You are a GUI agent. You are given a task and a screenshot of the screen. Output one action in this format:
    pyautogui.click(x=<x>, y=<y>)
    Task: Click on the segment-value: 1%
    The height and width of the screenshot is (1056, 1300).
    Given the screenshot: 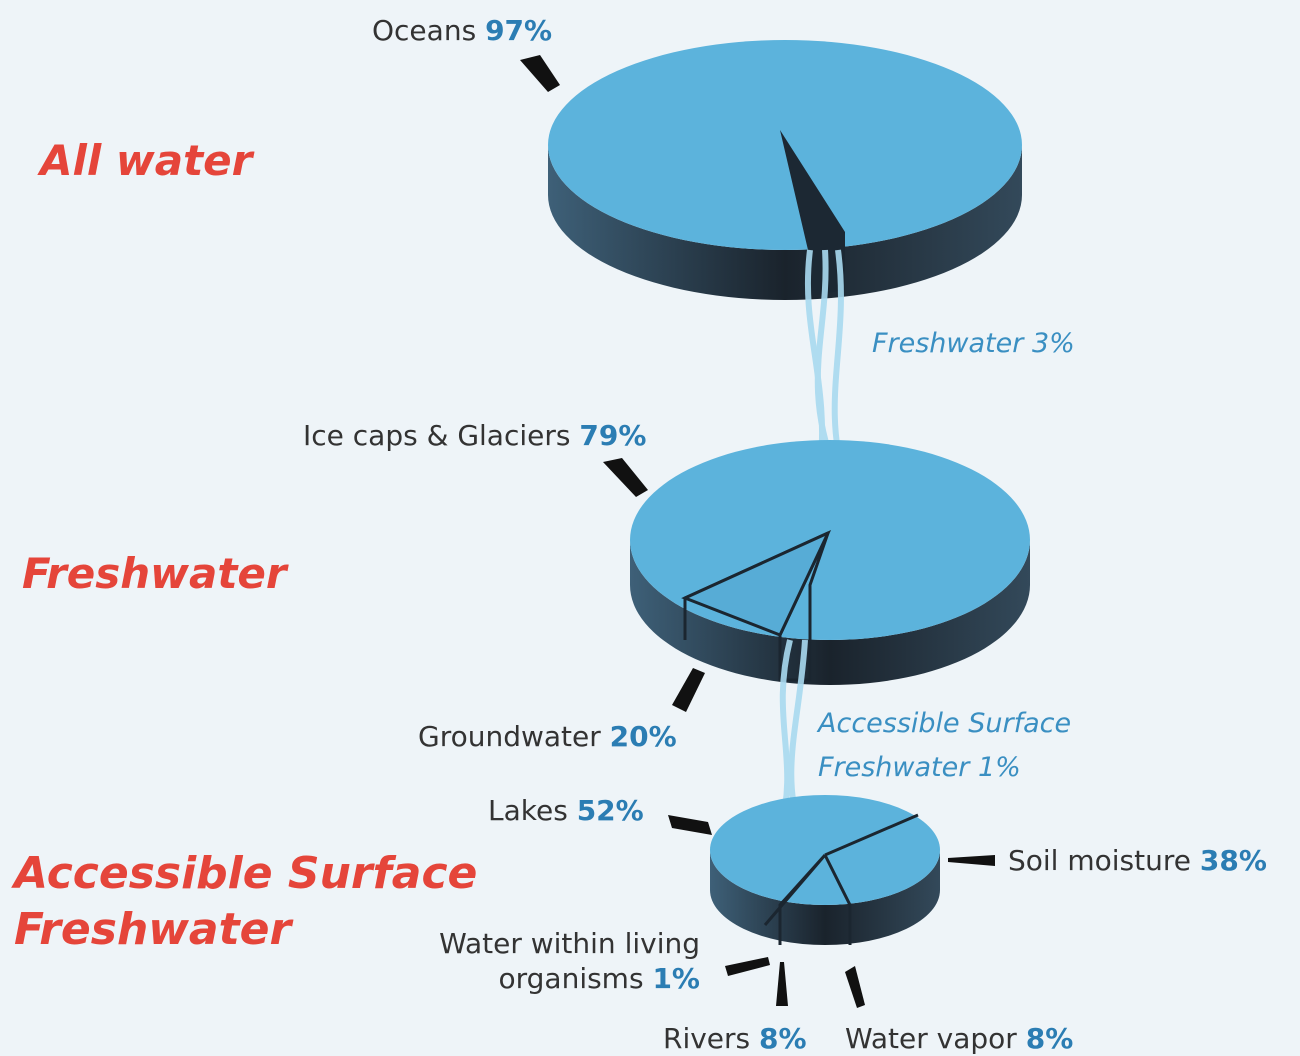 What is the action you would take?
    pyautogui.click(x=676, y=978)
    